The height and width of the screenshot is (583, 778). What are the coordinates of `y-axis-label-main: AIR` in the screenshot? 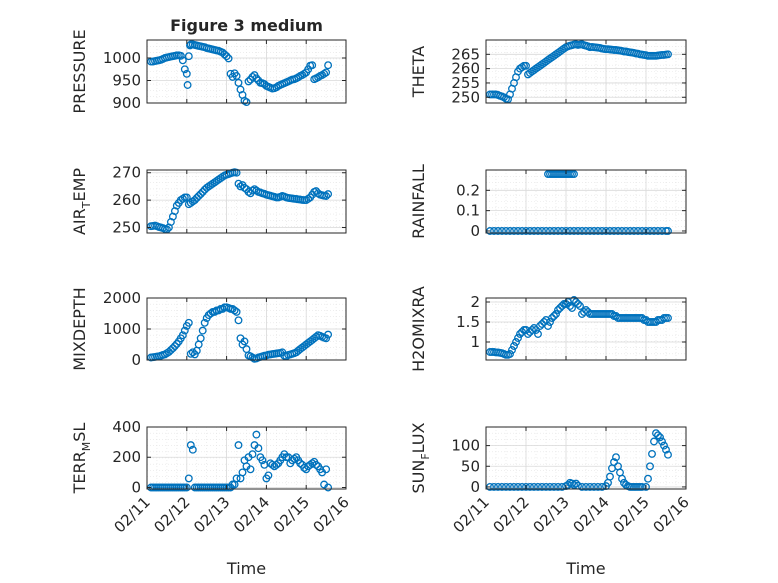 It's located at (79, 221).